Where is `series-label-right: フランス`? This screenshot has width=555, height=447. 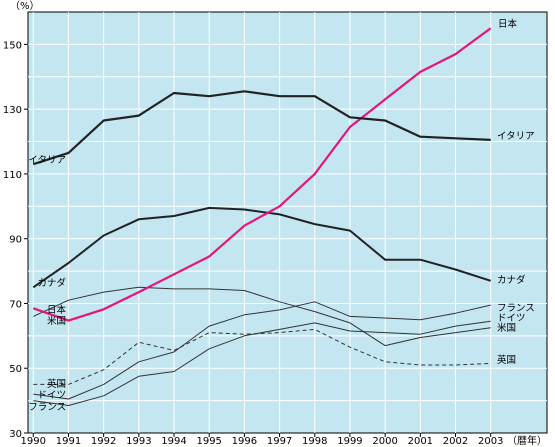
series-label-right: フランス is located at coordinates (516, 308).